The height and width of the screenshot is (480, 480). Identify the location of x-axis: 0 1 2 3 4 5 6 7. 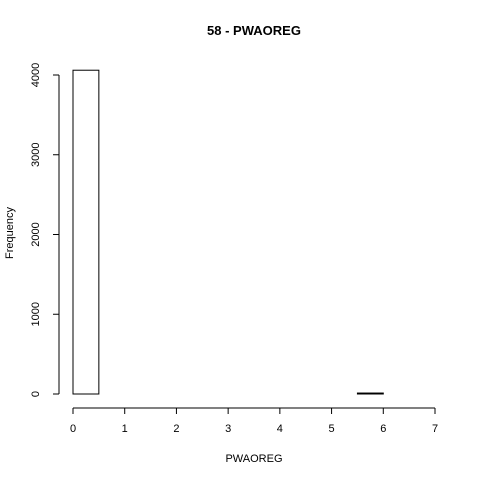
(254, 421).